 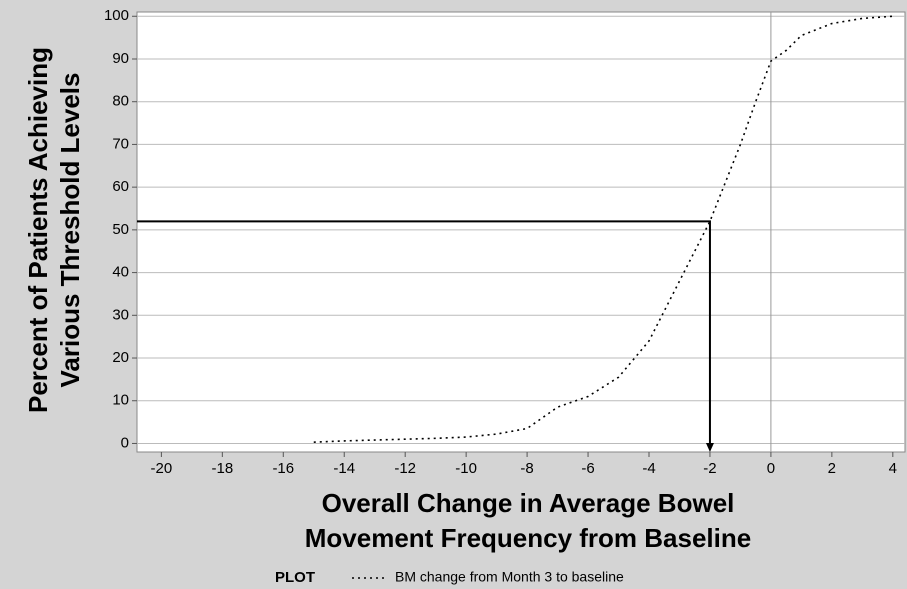 What do you see at coordinates (38, 230) in the screenshot?
I see `y-axis-title: Percent of Patients Achieving` at bounding box center [38, 230].